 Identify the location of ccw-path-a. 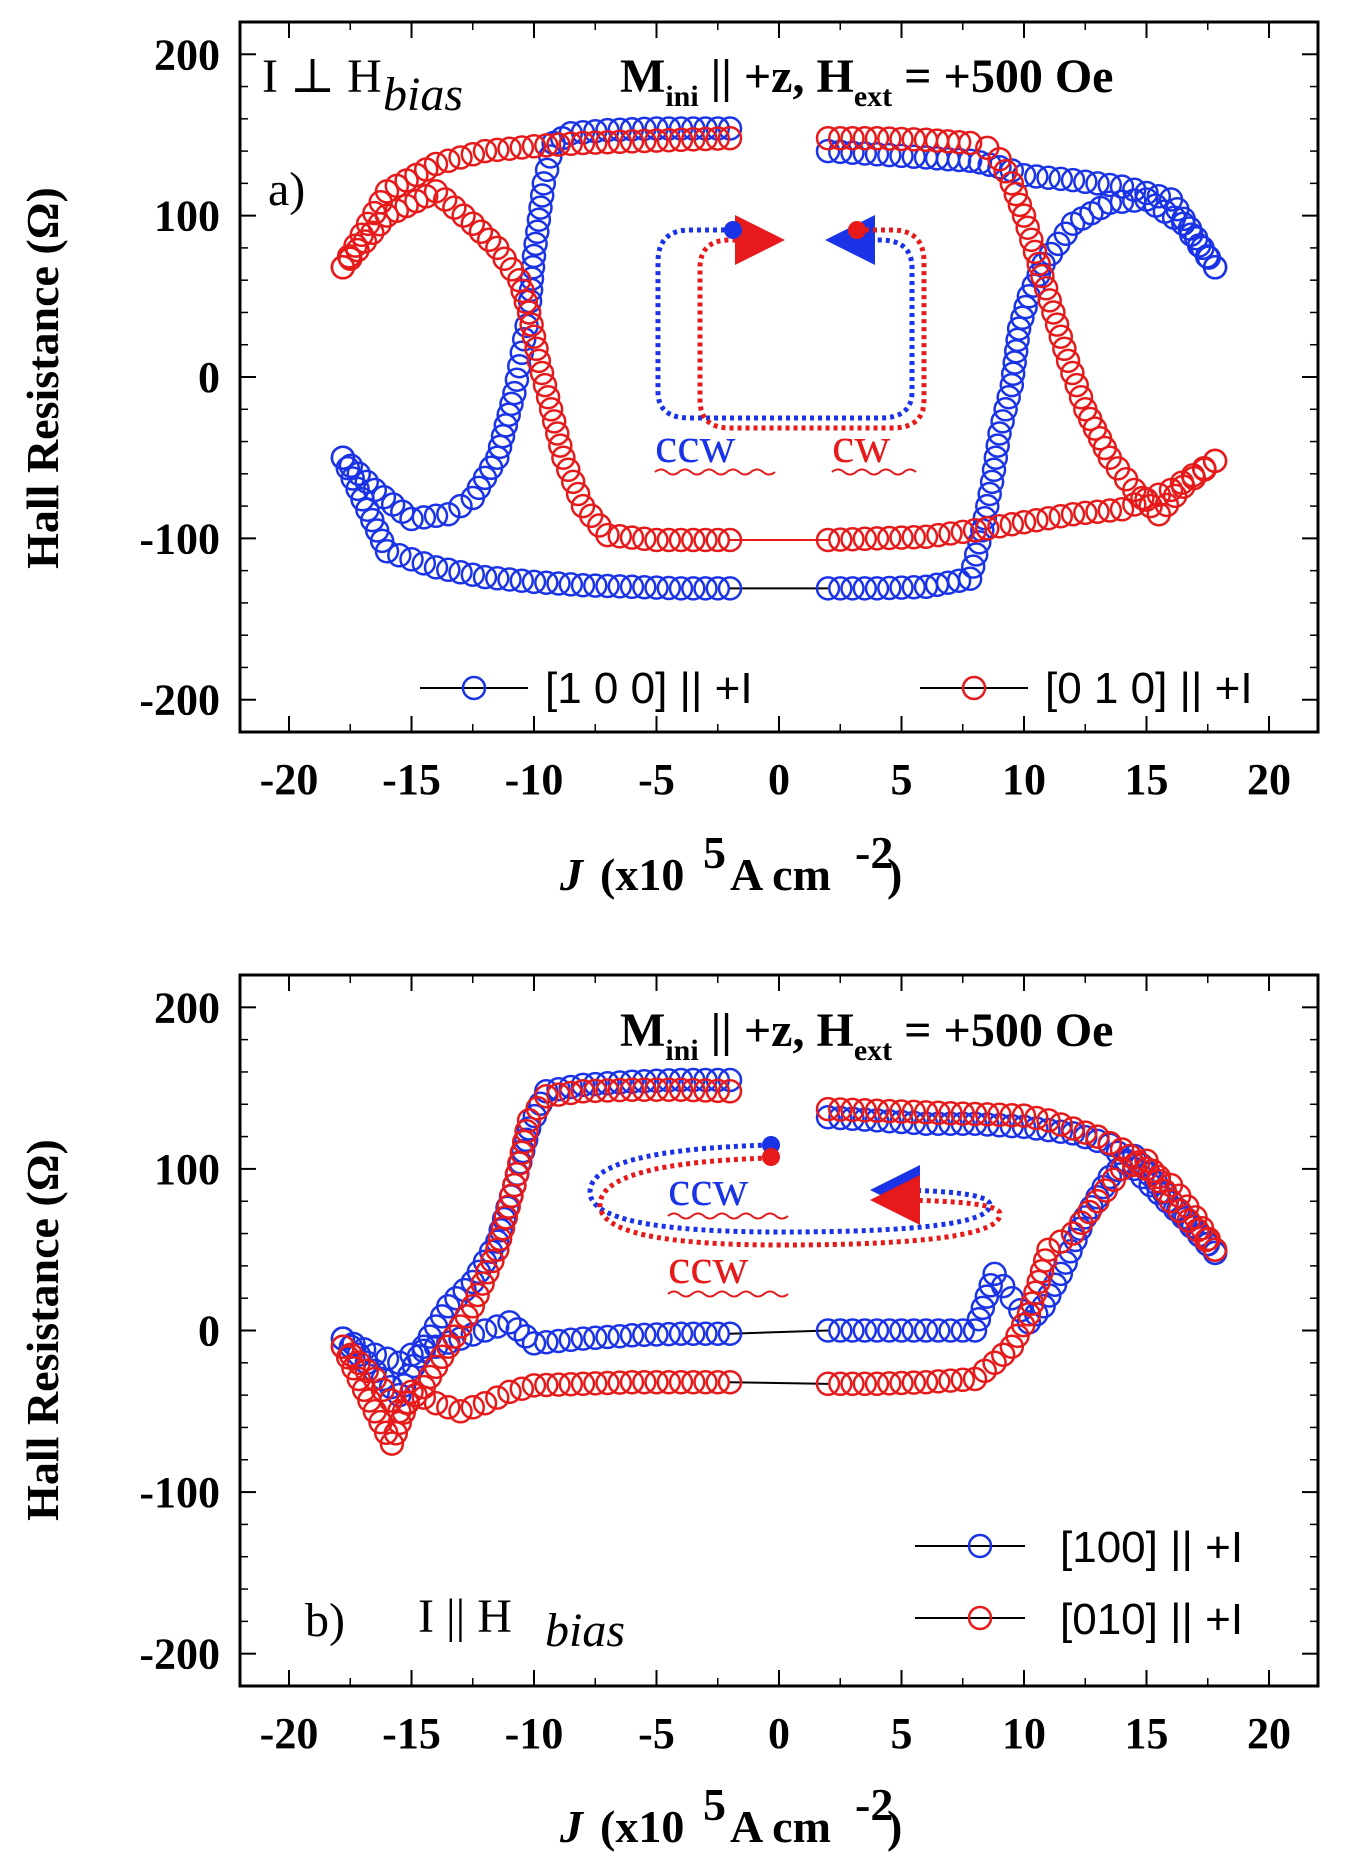
(785, 318).